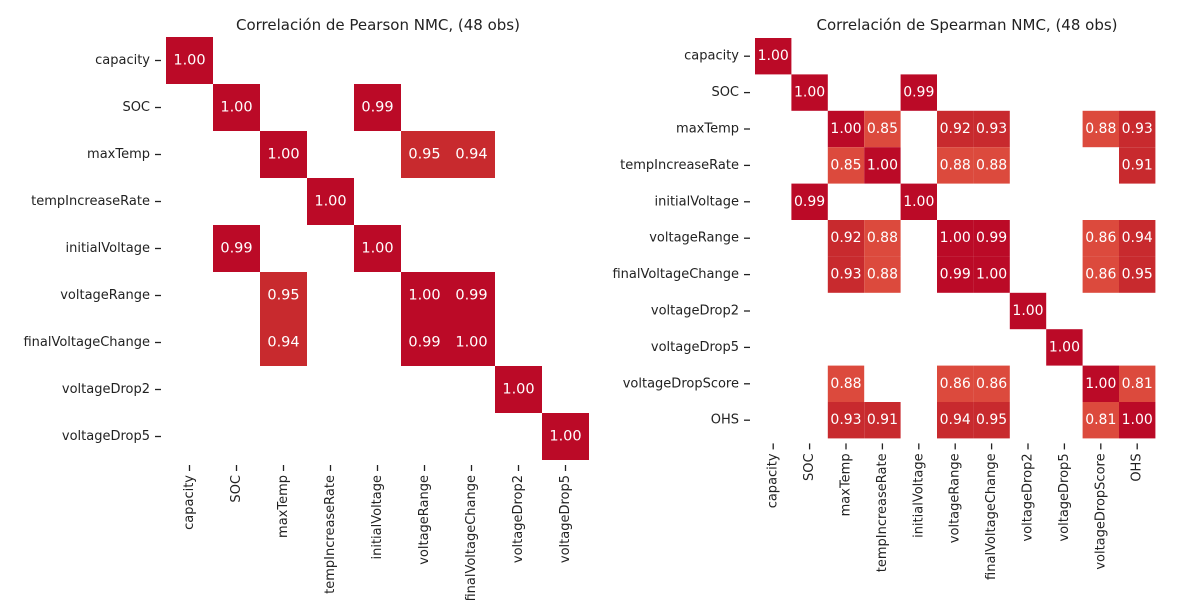 The image size is (1200, 605). Describe the element at coordinates (424, 343) in the screenshot. I see `pearson-cell-label-6-5: 0.99` at that location.